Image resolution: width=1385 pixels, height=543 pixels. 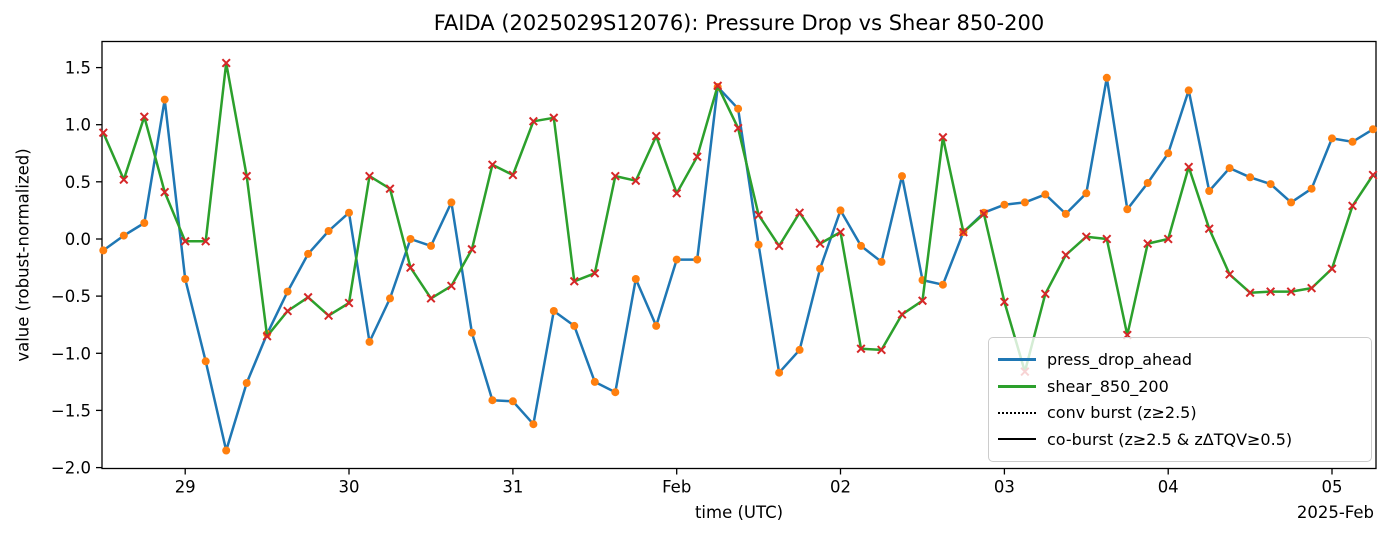 What do you see at coordinates (76, 268) in the screenshot?
I see `y-axis-ticks: 1.5 1.0 0.5 0.0 −0.5 −1.0 −1.5 −2.0` at bounding box center [76, 268].